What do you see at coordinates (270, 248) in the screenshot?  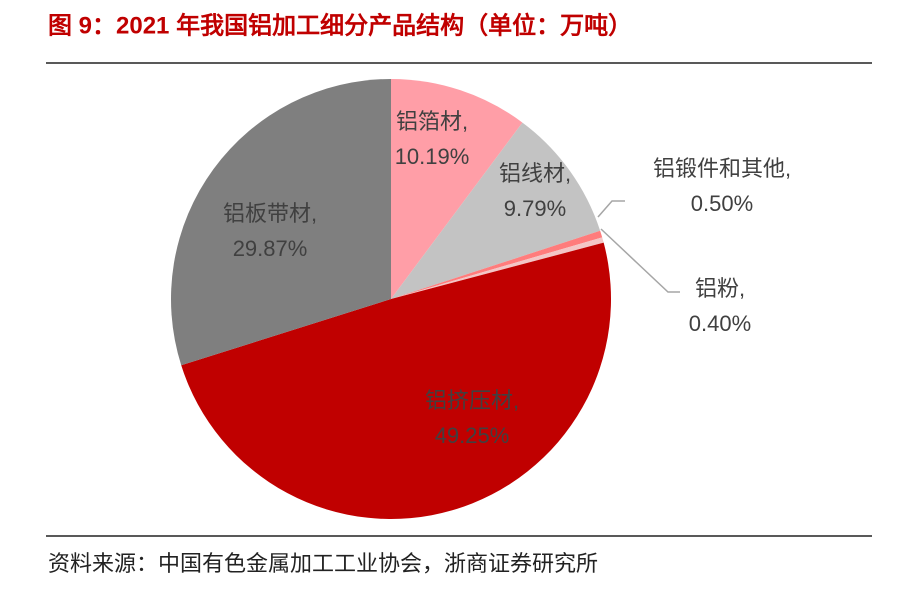 I see `value-label: 29.87%` at bounding box center [270, 248].